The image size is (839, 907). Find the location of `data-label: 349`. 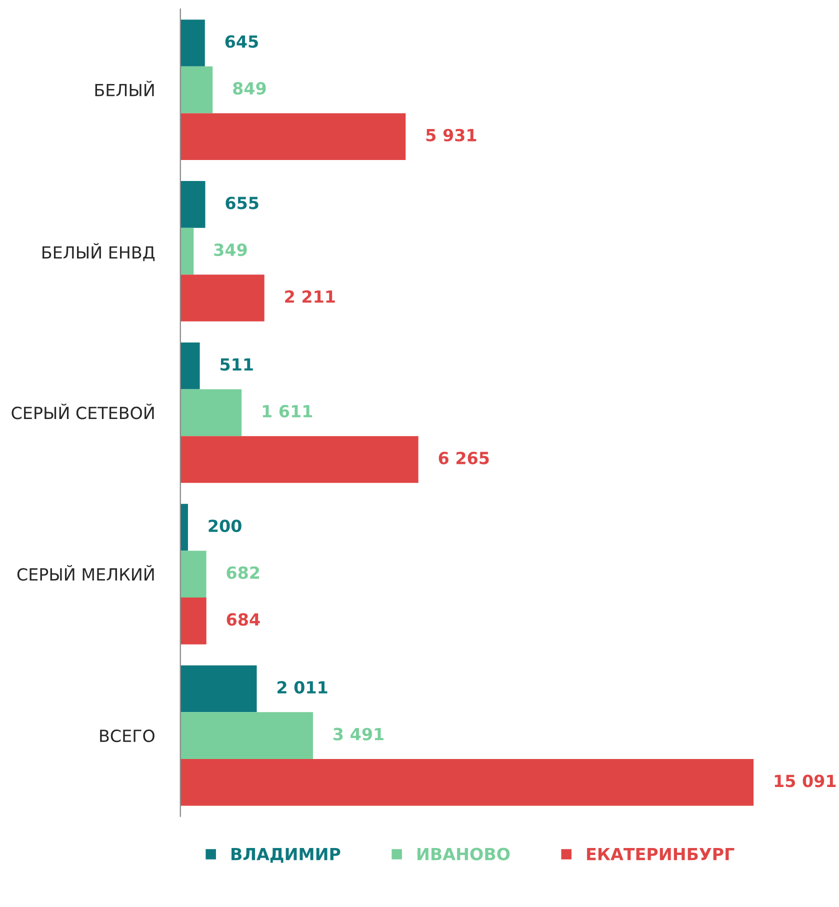

data-label: 349 is located at coordinates (230, 249).